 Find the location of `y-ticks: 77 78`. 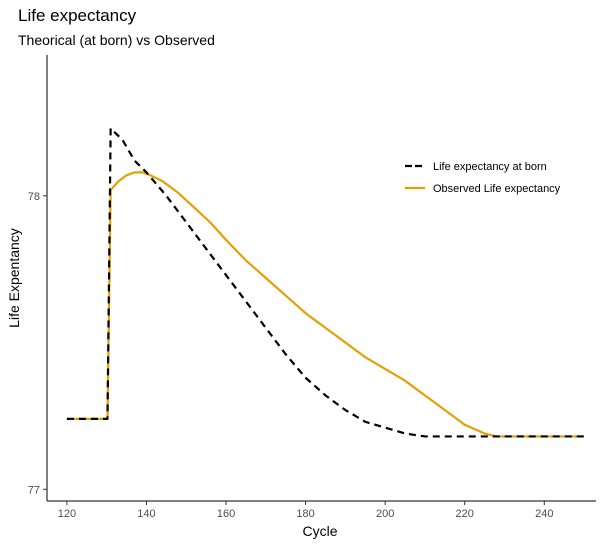

y-ticks: 77 78 is located at coordinates (37, 343).